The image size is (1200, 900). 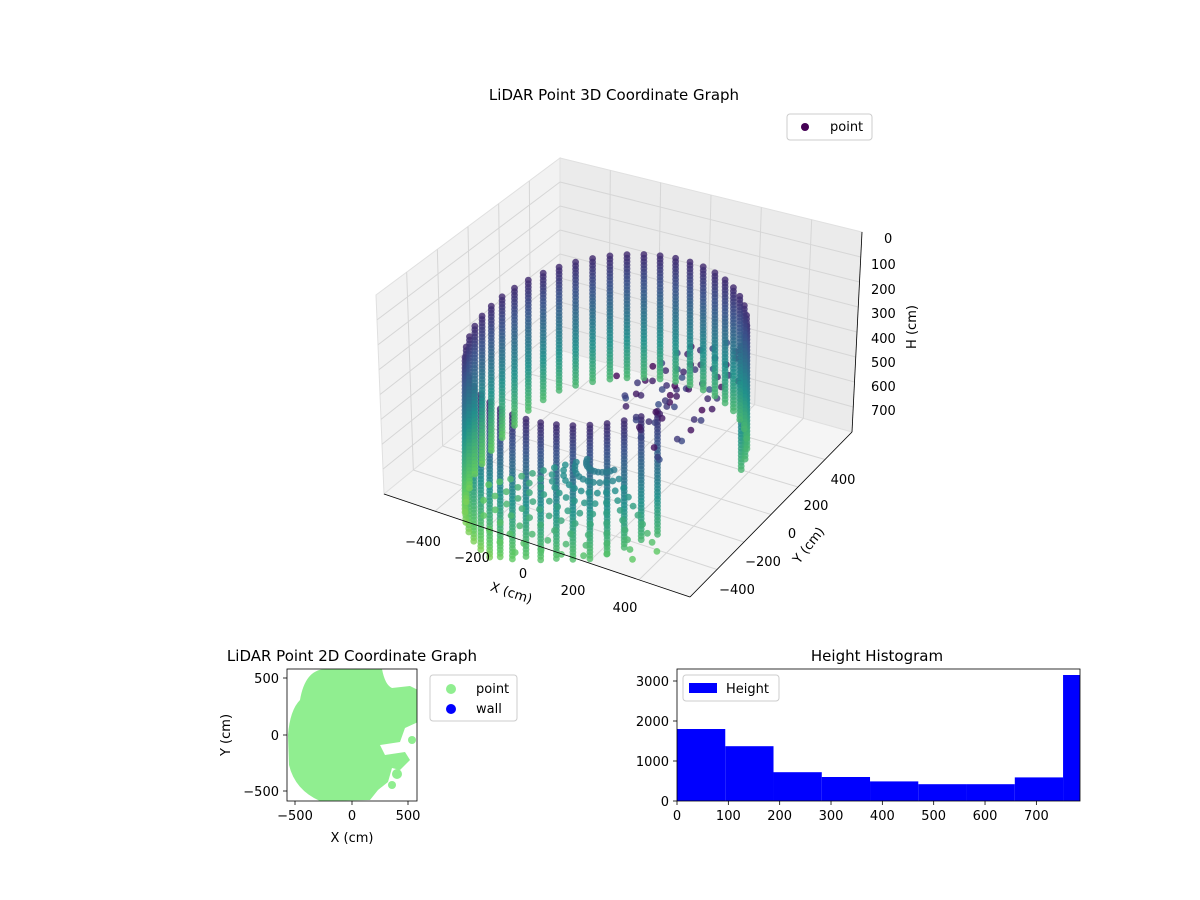 I want to click on legend-box, so click(x=829, y=127).